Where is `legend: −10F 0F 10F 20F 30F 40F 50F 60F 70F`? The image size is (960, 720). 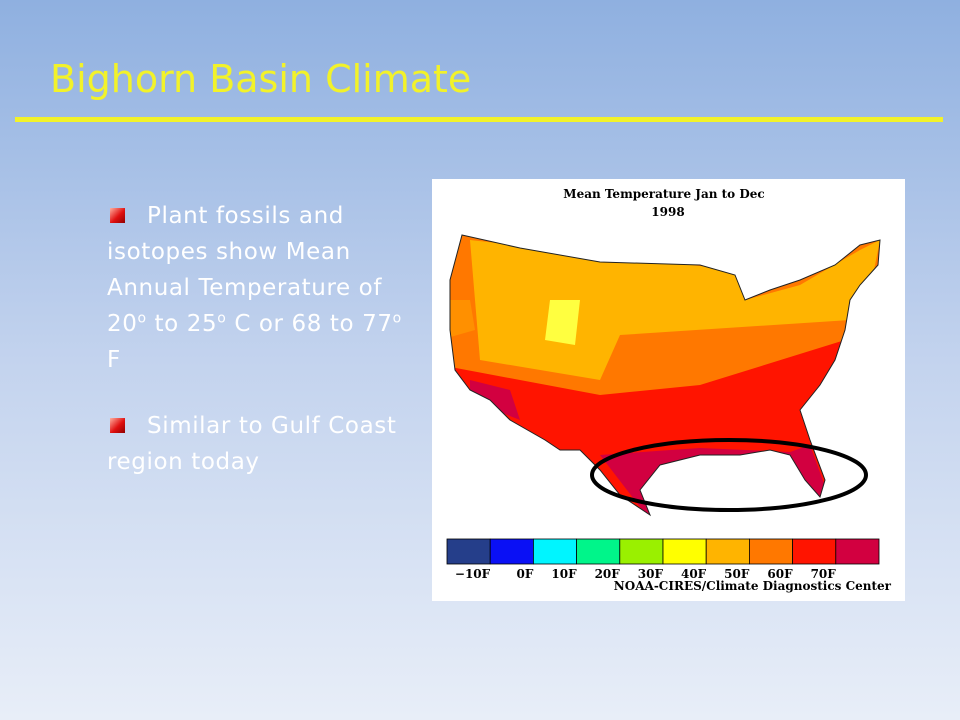 legend: −10F 0F 10F 20F 30F 40F 50F 60F 70F is located at coordinates (663, 559).